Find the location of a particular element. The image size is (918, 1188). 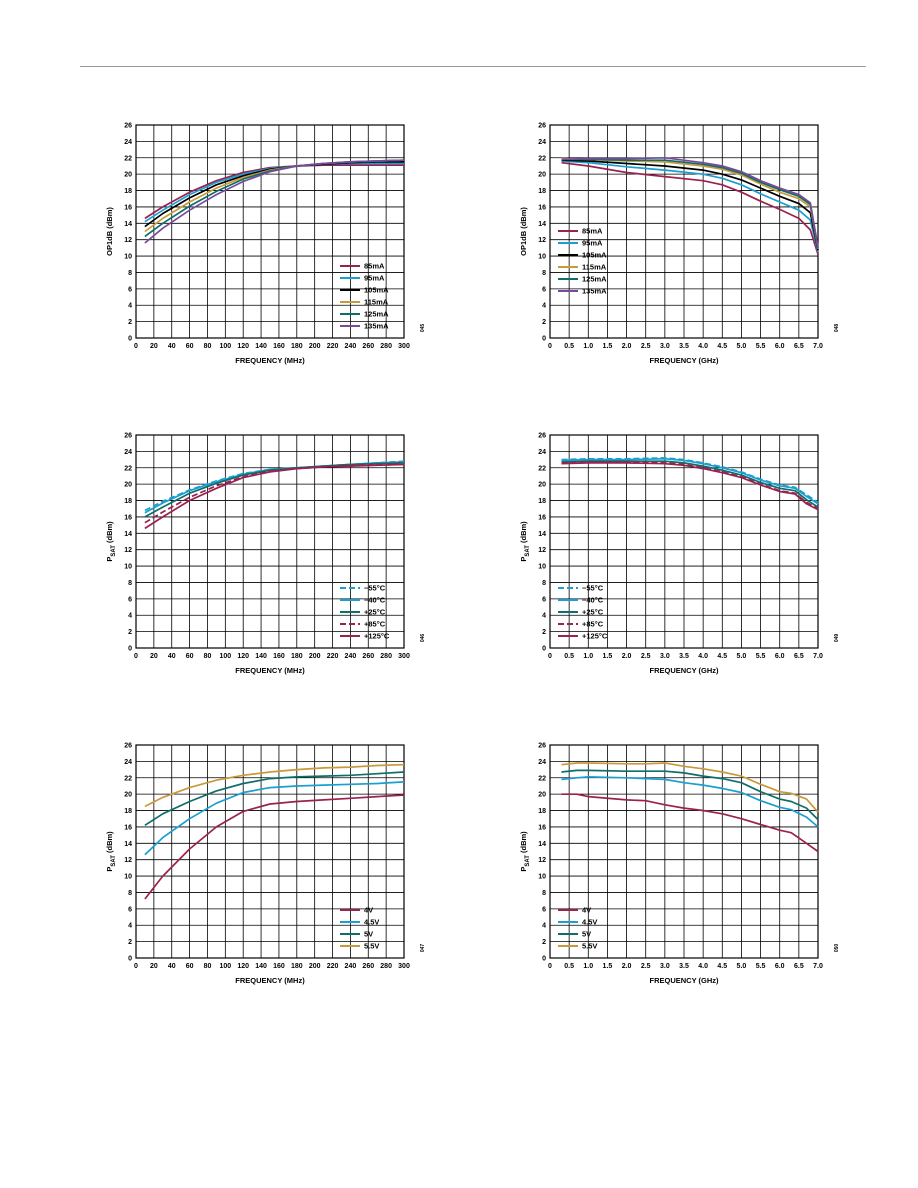

grid is located at coordinates (684, 231).